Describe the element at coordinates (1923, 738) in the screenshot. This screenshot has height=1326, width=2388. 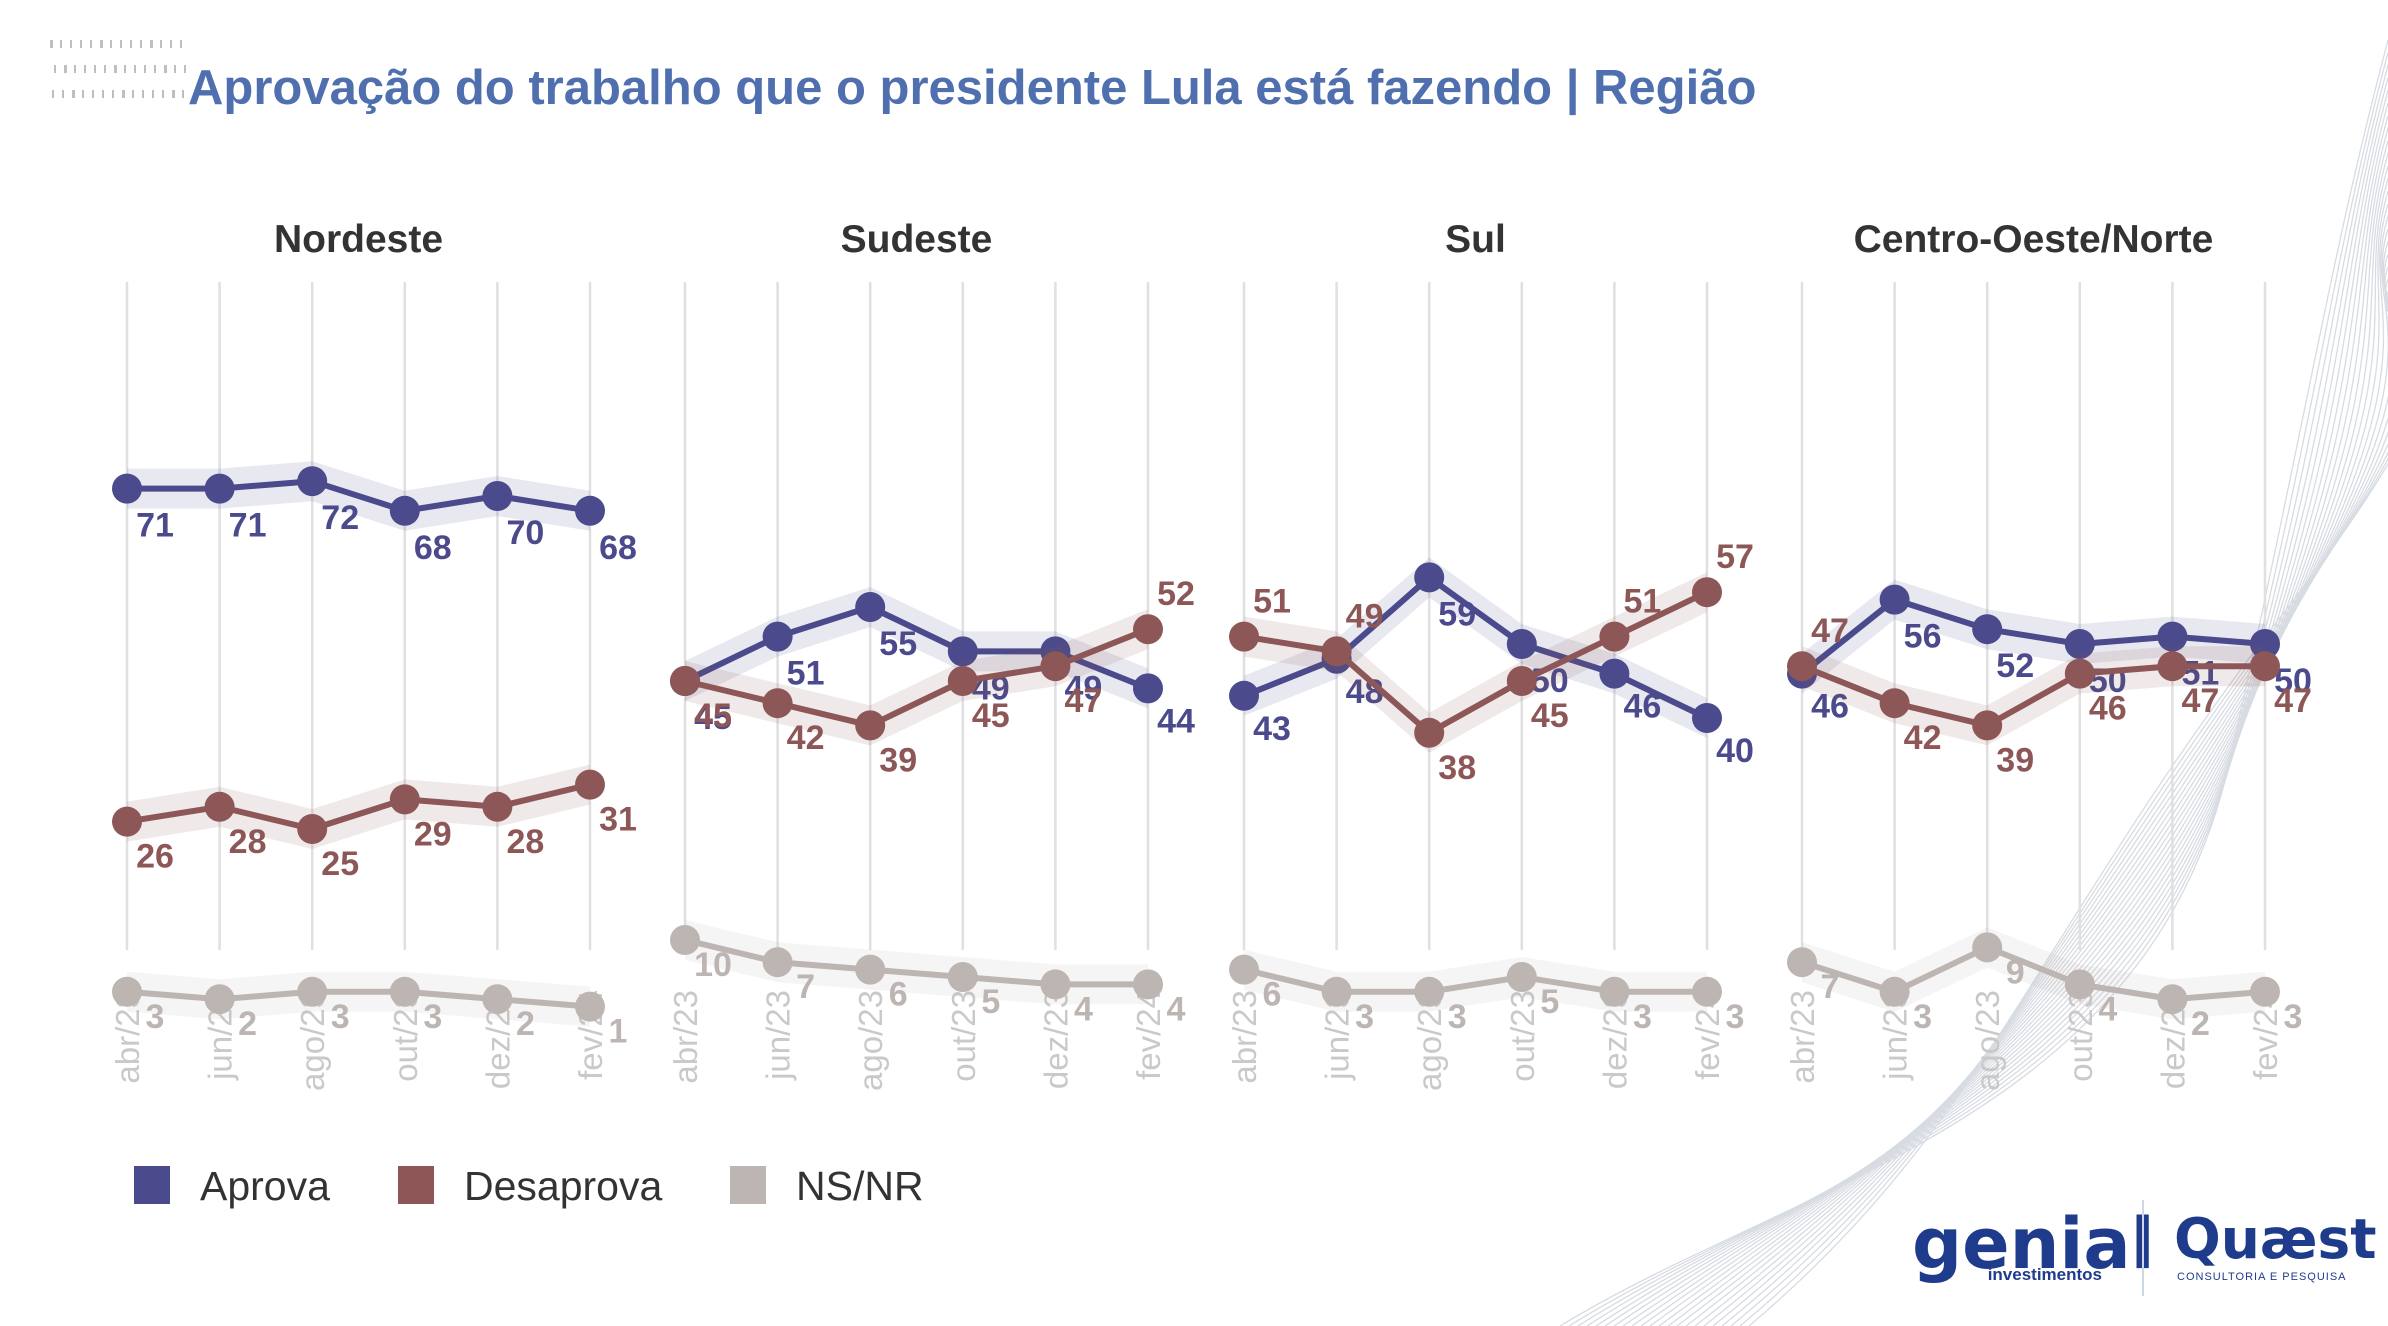
I see `data-label: 42` at that location.